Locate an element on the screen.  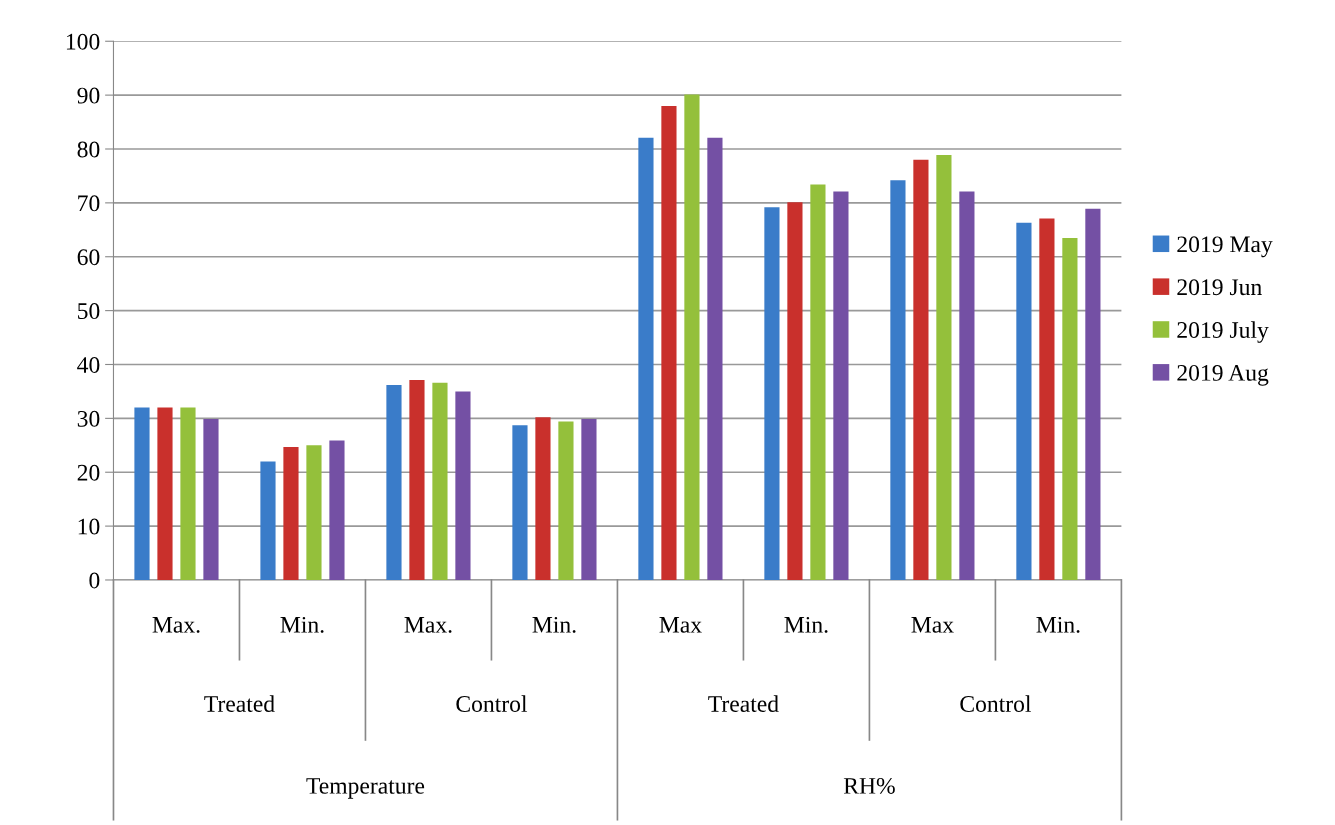
text: RH% is located at coordinates (869, 785).